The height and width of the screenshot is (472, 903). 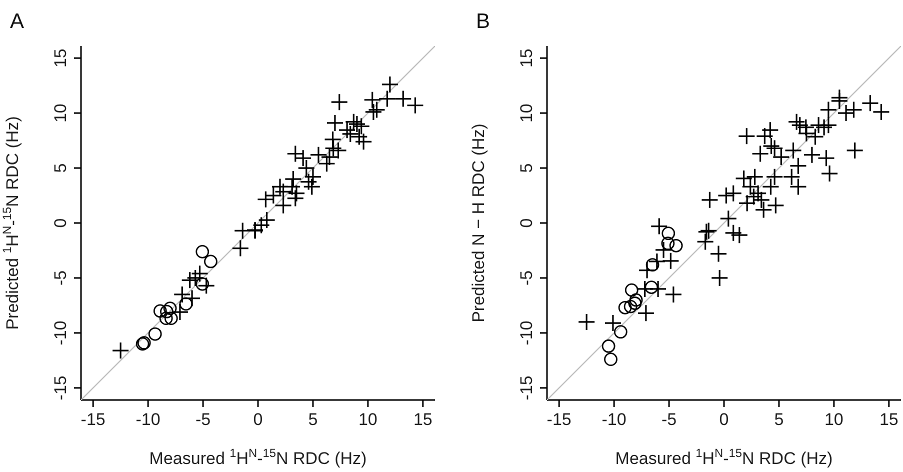 I want to click on chart-title: A, so click(x=17, y=22).